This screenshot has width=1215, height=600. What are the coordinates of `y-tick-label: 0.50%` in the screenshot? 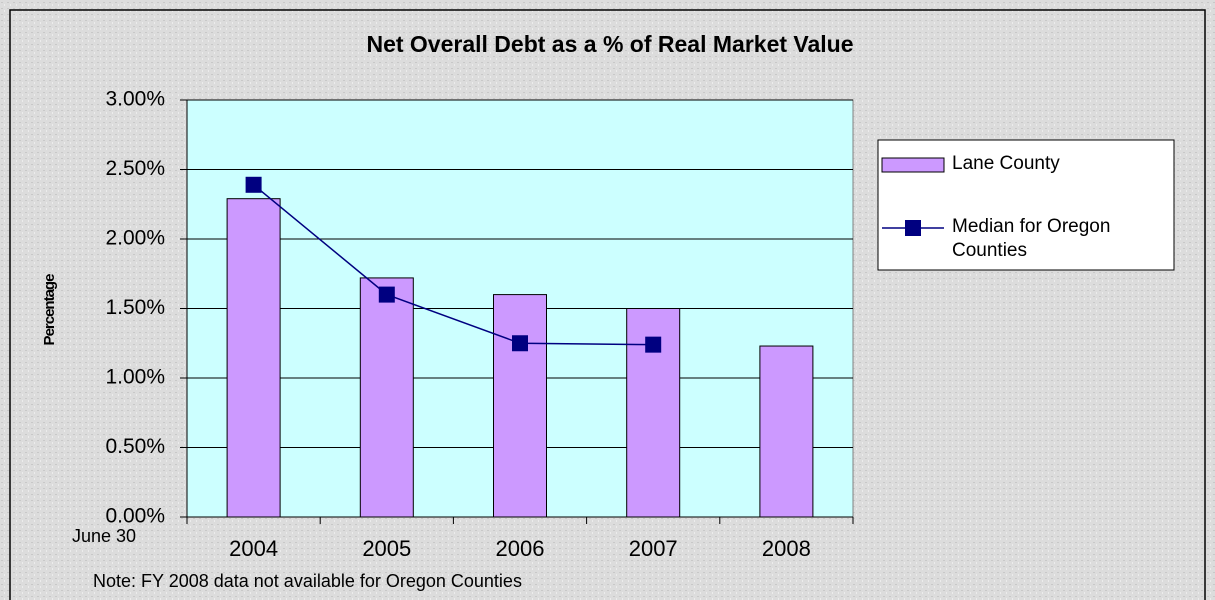 It's located at (135, 446).